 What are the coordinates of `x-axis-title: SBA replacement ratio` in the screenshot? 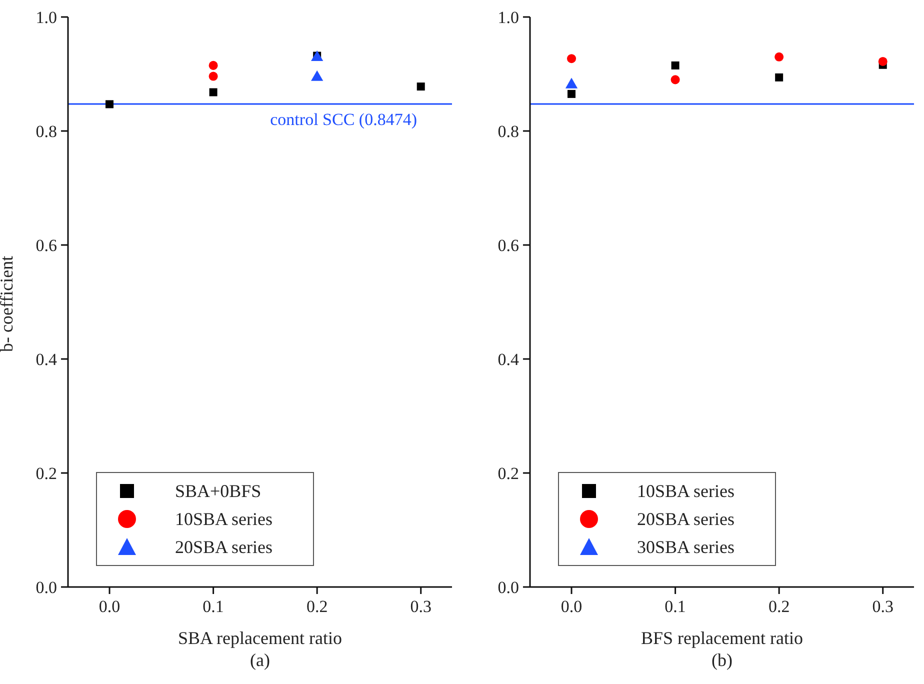 It's located at (260, 638).